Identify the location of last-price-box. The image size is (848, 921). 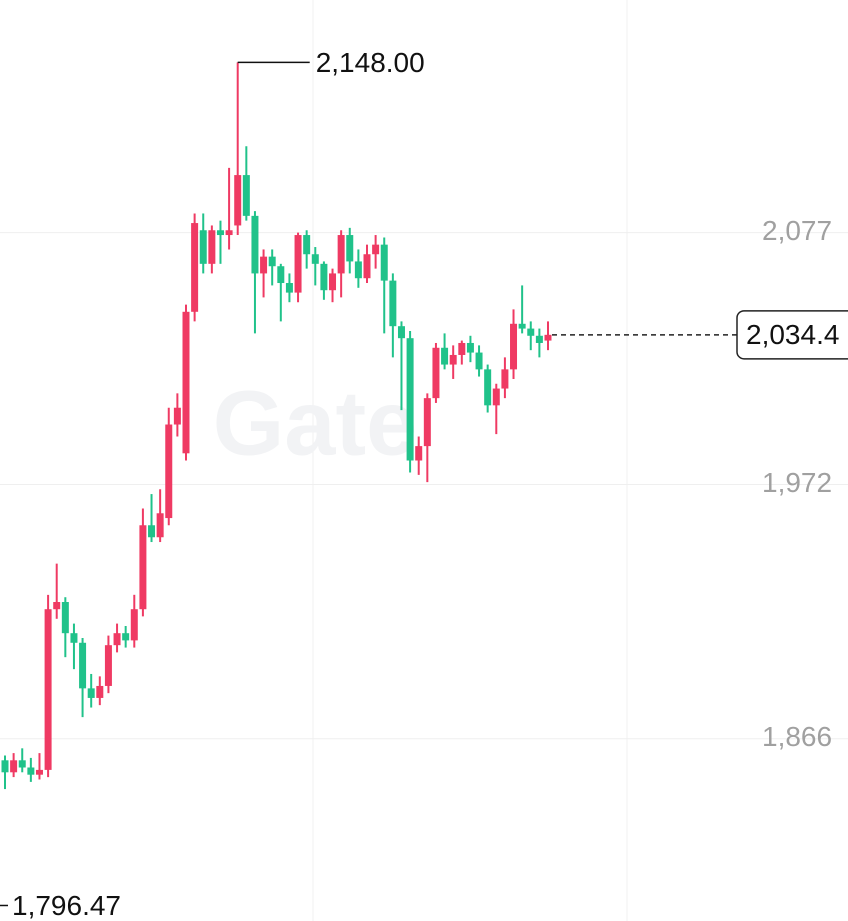
(792, 335).